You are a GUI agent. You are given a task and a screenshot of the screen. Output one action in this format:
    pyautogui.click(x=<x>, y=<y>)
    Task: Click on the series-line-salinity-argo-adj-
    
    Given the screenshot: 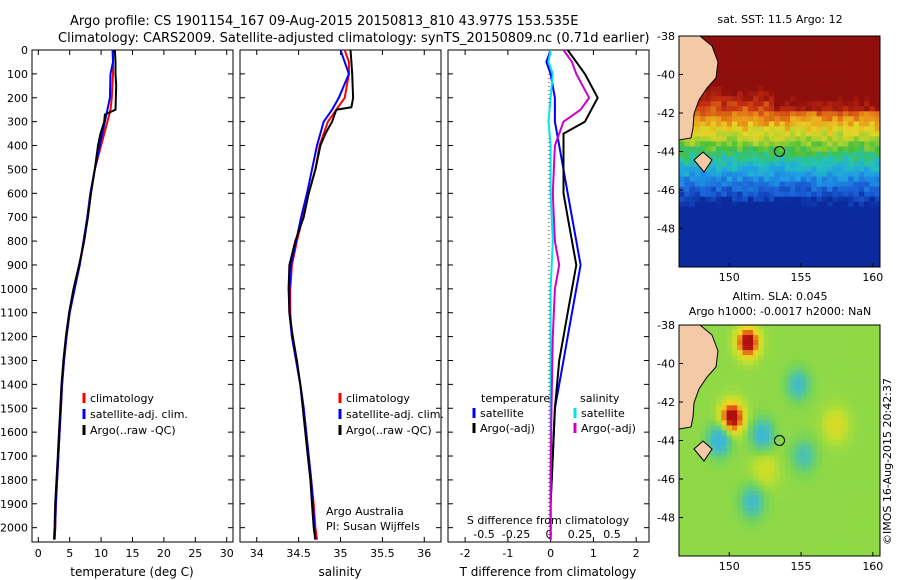 What is the action you would take?
    pyautogui.click(x=570, y=295)
    